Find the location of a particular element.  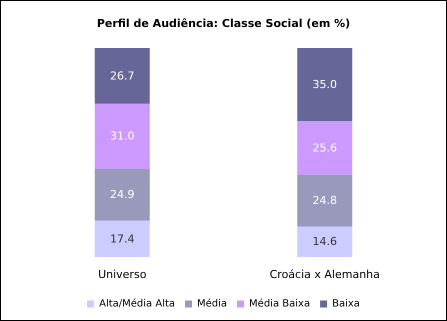

data-label: 25.6 is located at coordinates (324, 147).